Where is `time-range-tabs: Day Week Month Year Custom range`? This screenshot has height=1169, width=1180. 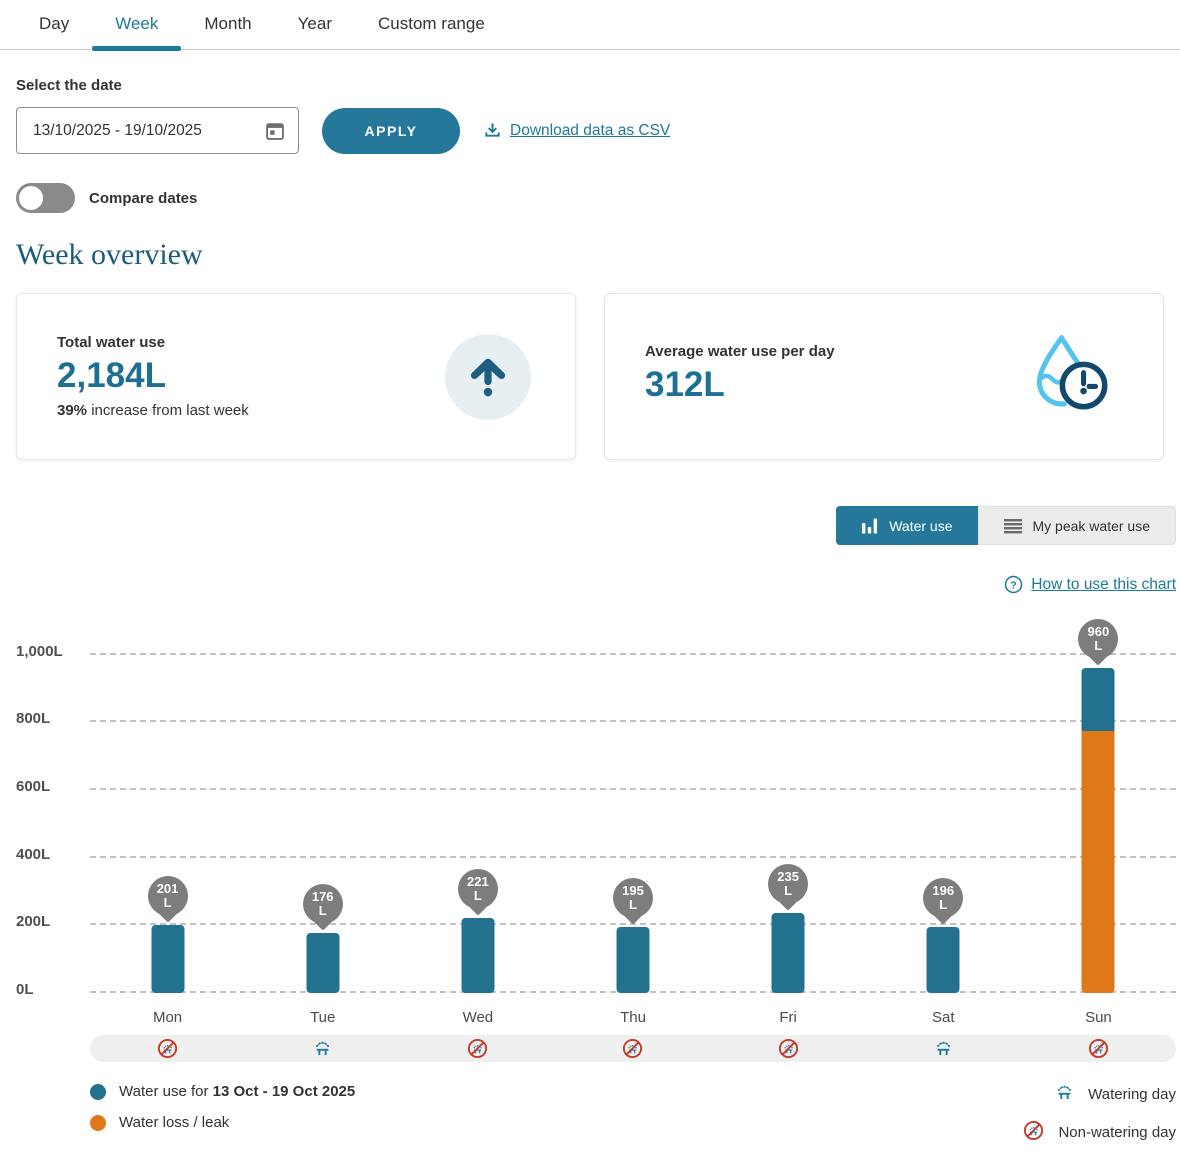 time-range-tabs: Day Week Month Year Custom range is located at coordinates (590, 25).